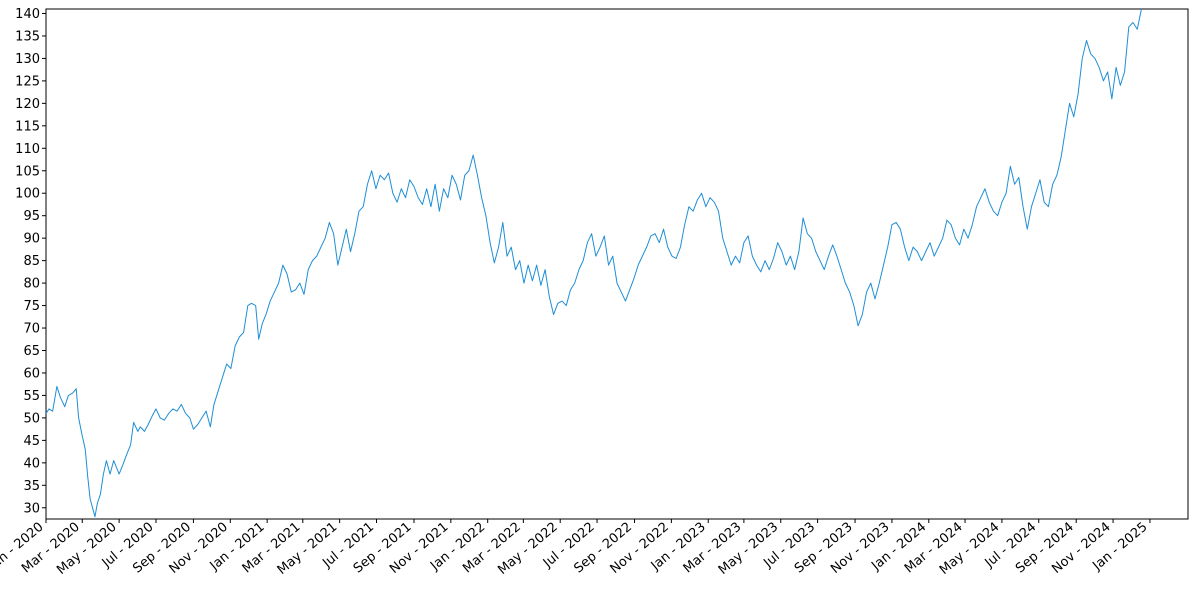 The image size is (1200, 600). I want to click on y-tick-label: 70, so click(31, 329).